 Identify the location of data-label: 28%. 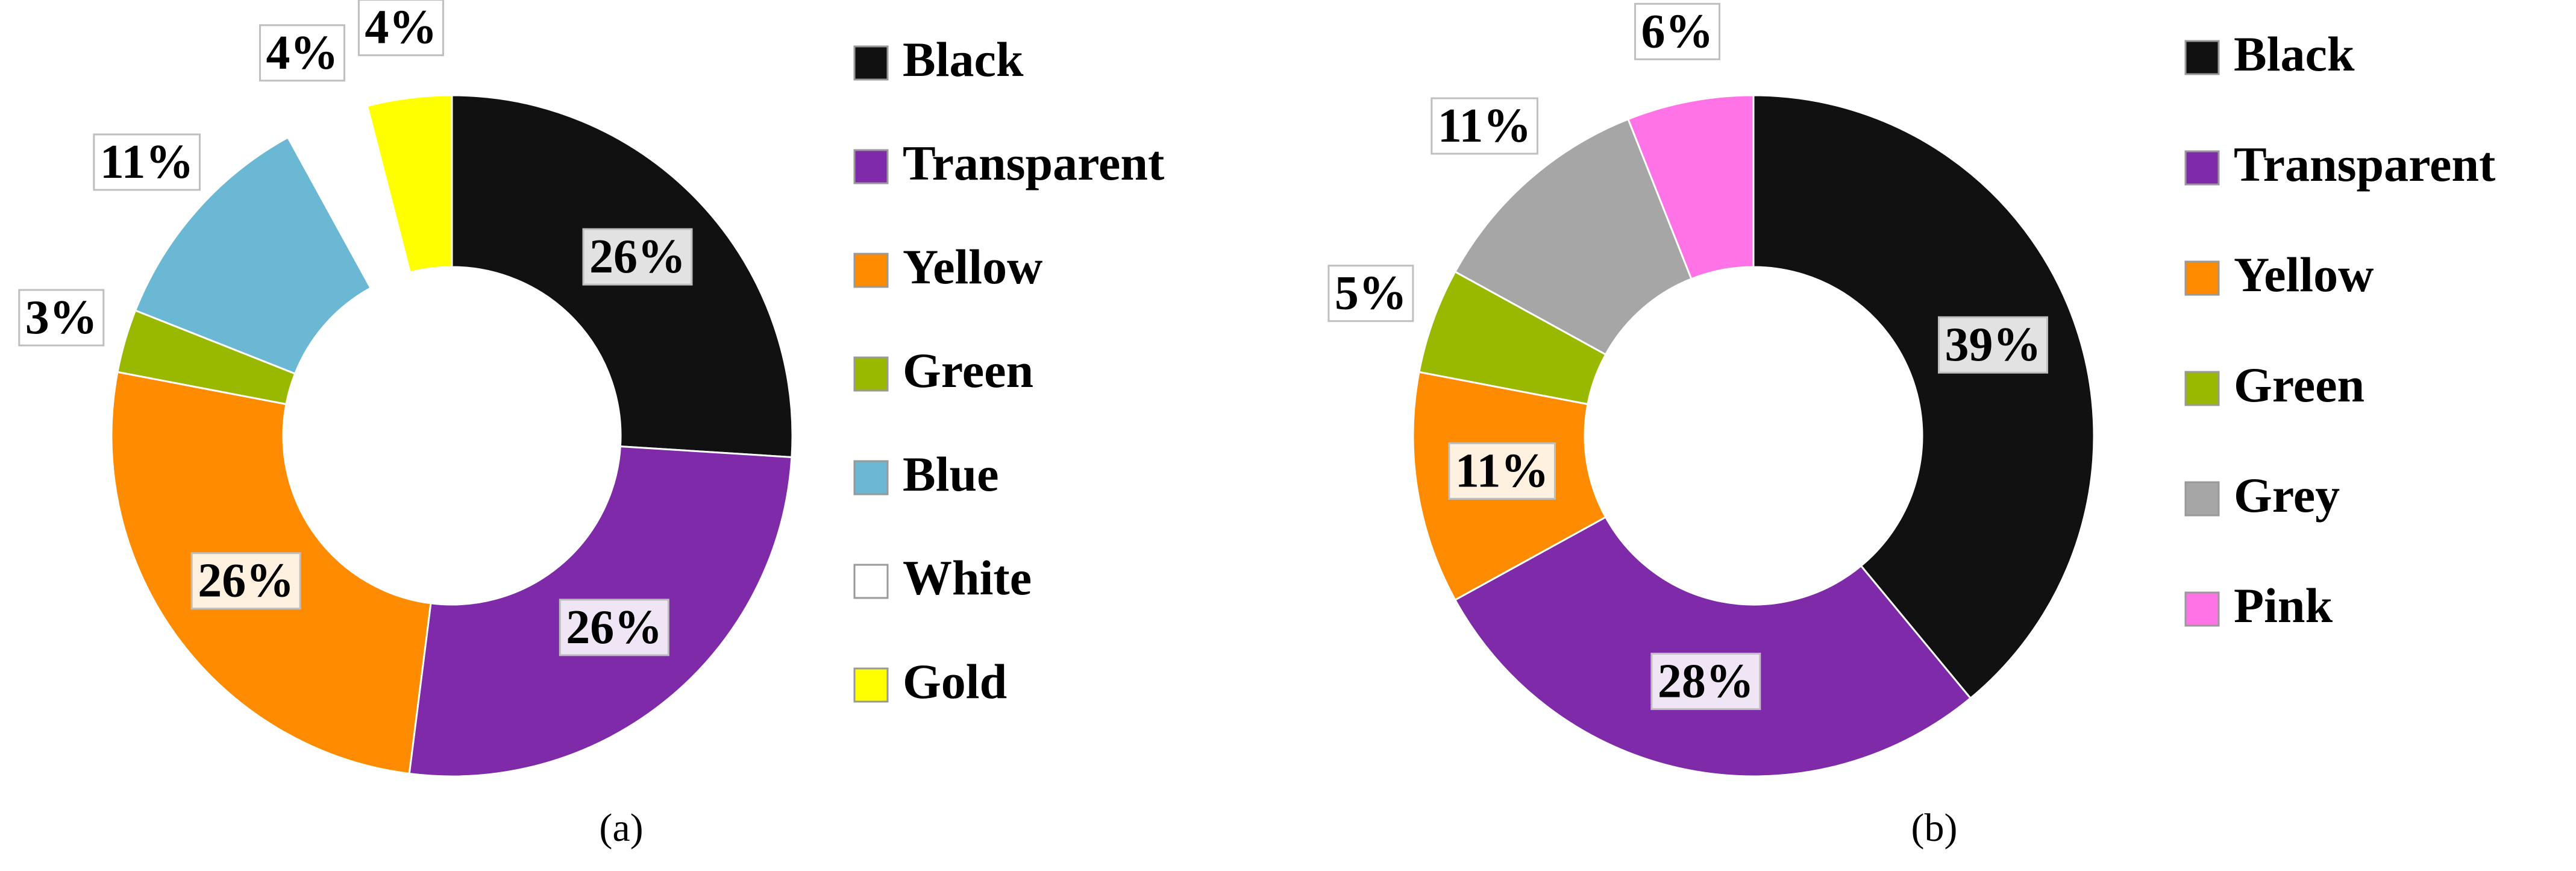
(1705, 681).